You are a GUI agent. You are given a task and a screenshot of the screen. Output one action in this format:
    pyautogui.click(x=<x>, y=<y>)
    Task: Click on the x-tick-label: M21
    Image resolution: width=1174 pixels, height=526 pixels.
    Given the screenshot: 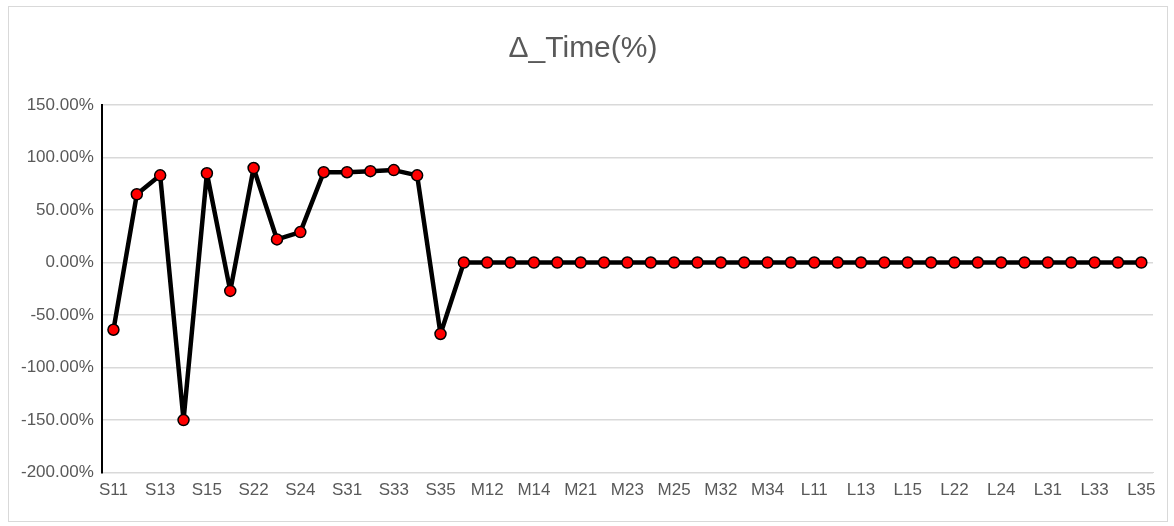 What is the action you would take?
    pyautogui.click(x=581, y=490)
    